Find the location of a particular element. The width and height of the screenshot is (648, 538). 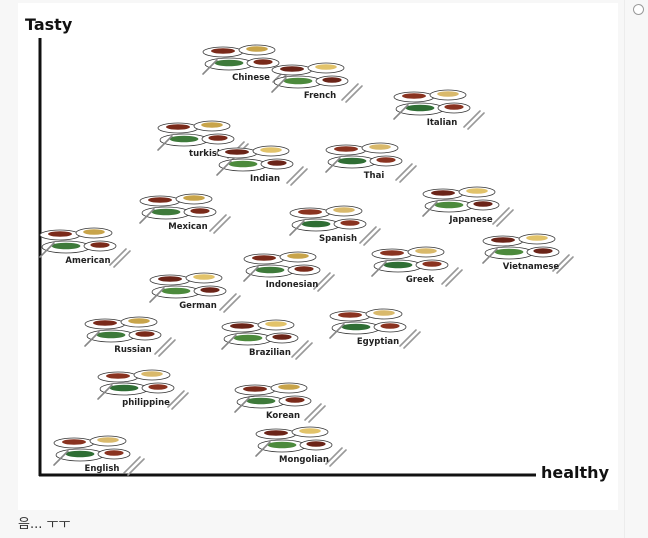

caption-text: 음... ㅜㅜ is located at coordinates (44, 524).